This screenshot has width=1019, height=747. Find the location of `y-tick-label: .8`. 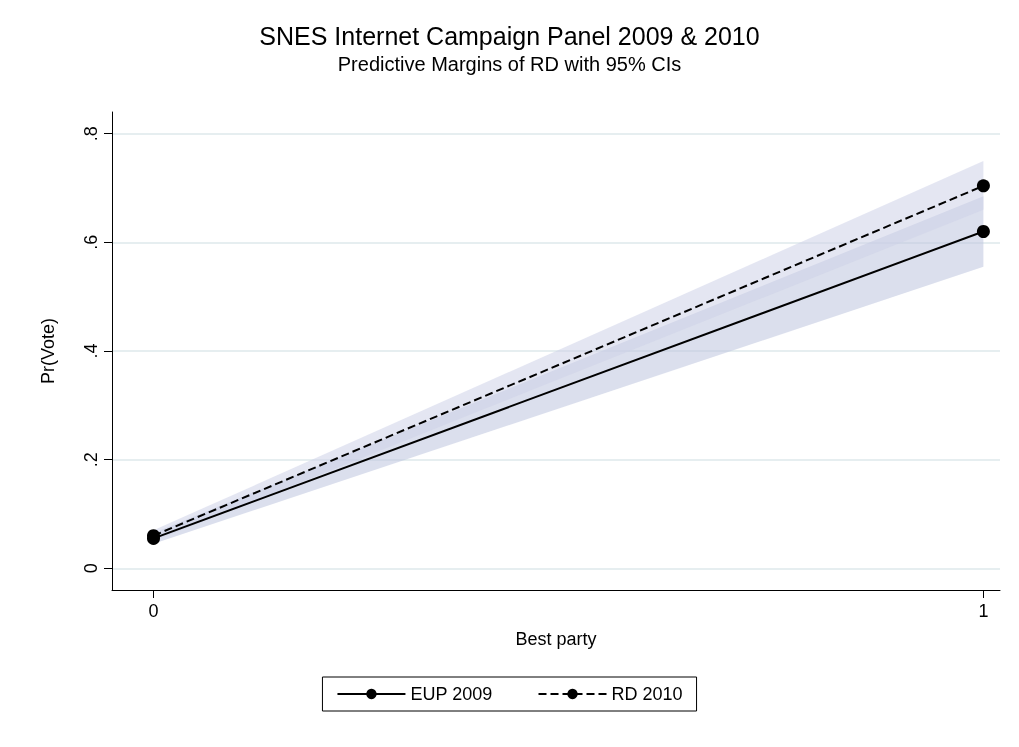

y-tick-label: .8 is located at coordinates (91, 134).